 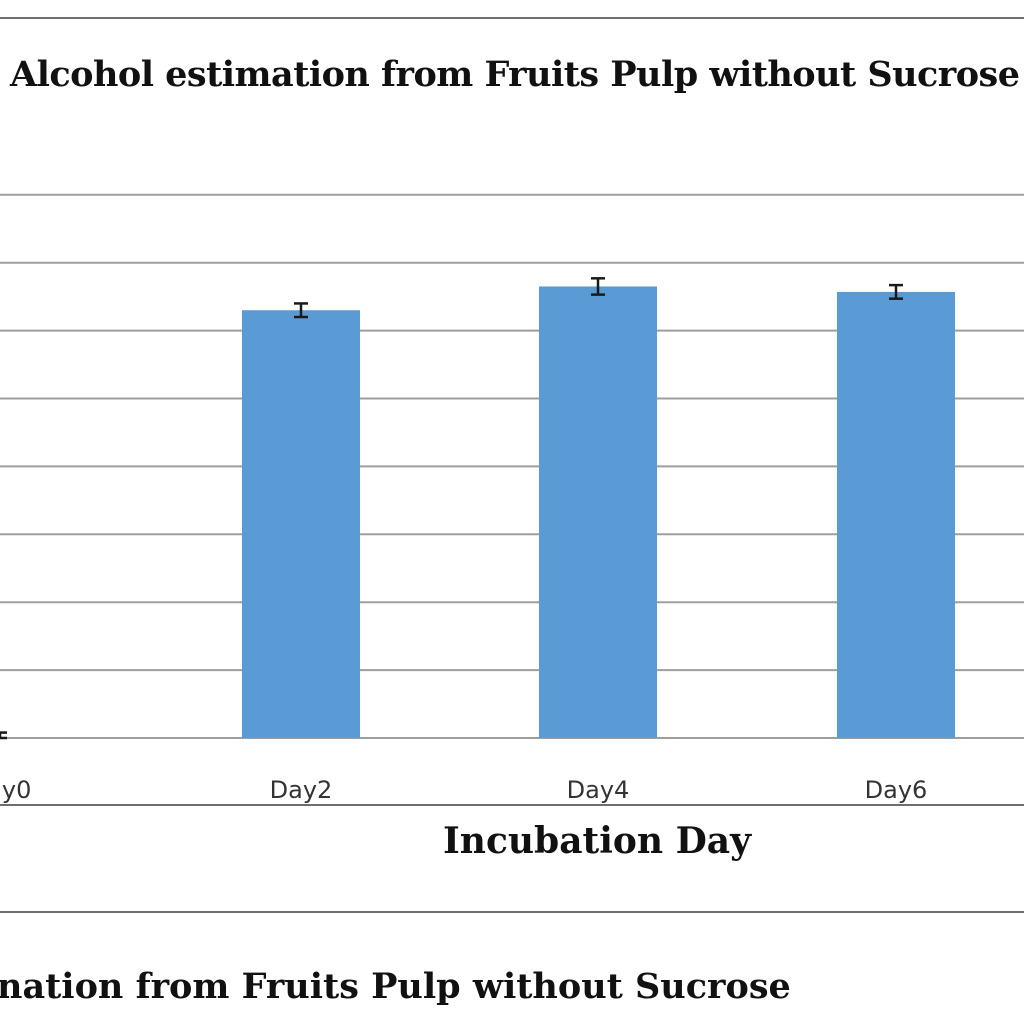 What do you see at coordinates (896, 291) in the screenshot?
I see `error-bar-day6` at bounding box center [896, 291].